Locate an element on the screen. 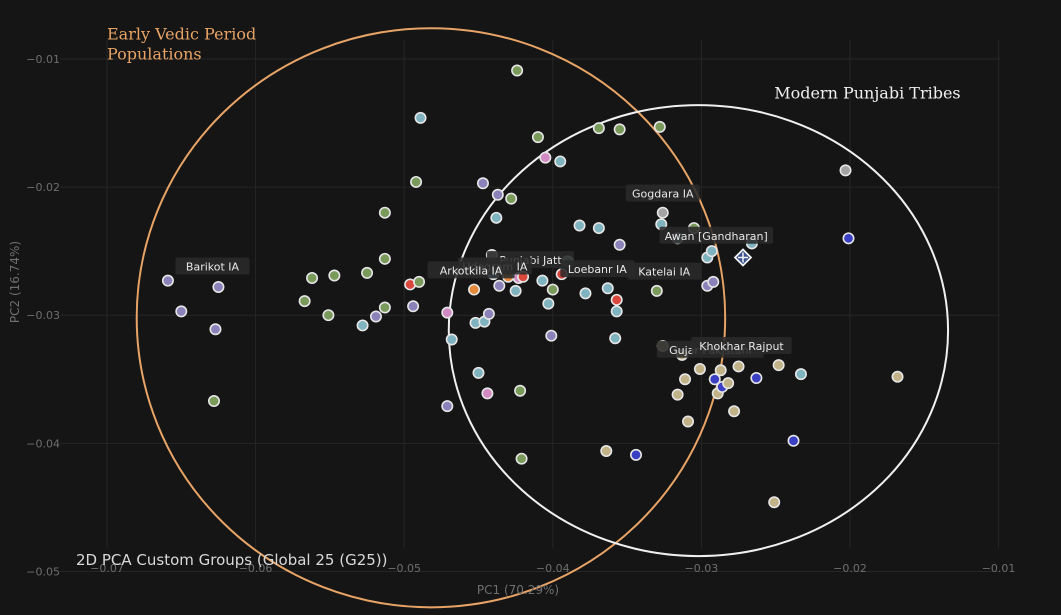 This screenshot has height=615, width=1061. point-label: Barikot IA is located at coordinates (212, 266).